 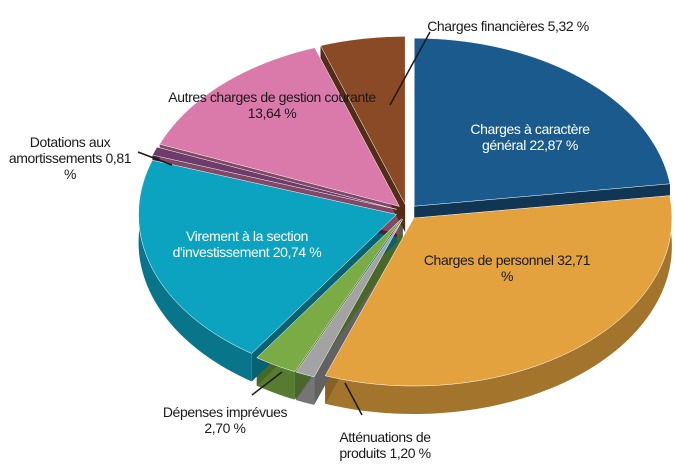 What do you see at coordinates (553, 145) in the screenshot?
I see `value-label: 22,87 %` at bounding box center [553, 145].